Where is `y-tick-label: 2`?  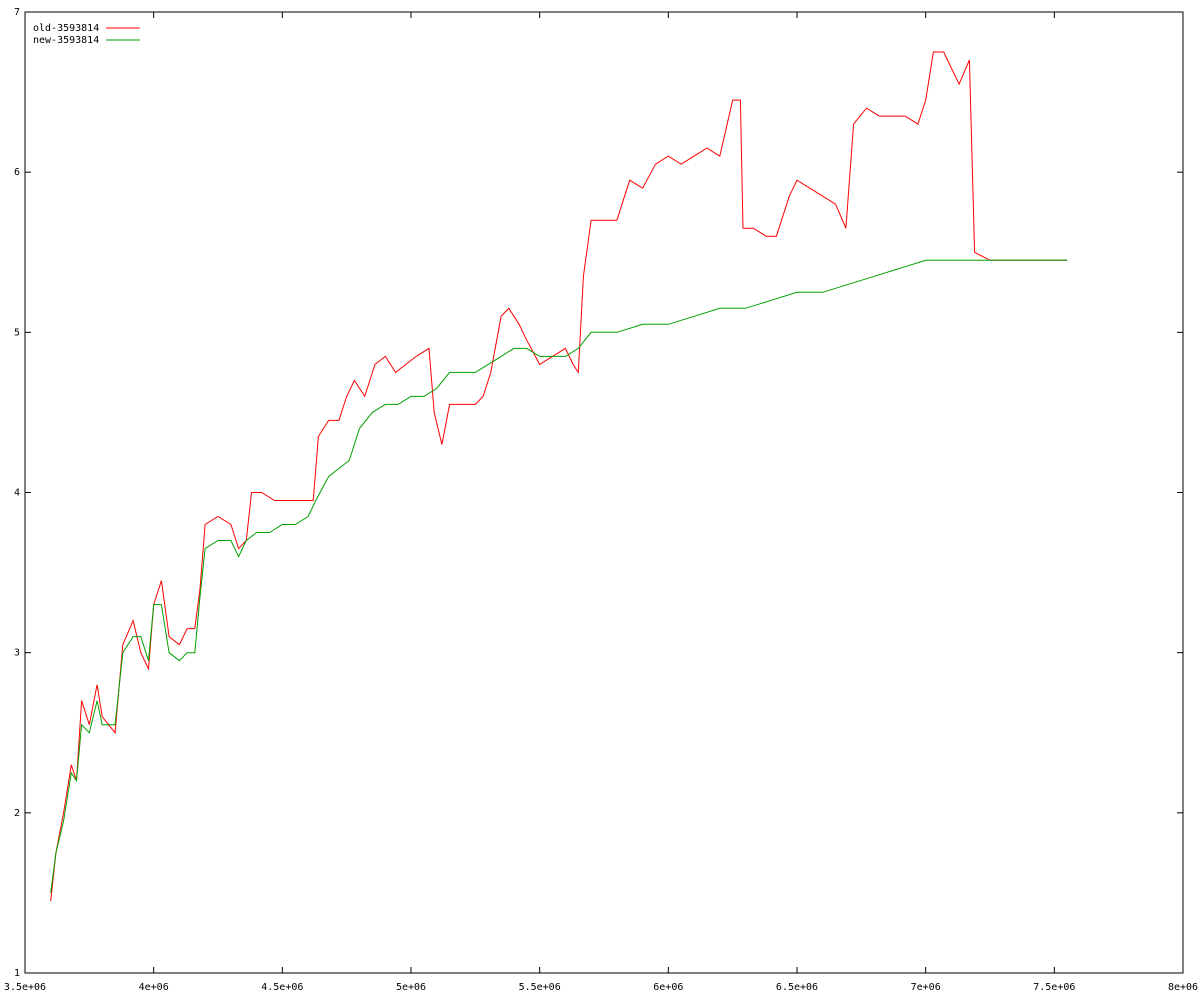
y-tick-label: 2 is located at coordinates (17, 813).